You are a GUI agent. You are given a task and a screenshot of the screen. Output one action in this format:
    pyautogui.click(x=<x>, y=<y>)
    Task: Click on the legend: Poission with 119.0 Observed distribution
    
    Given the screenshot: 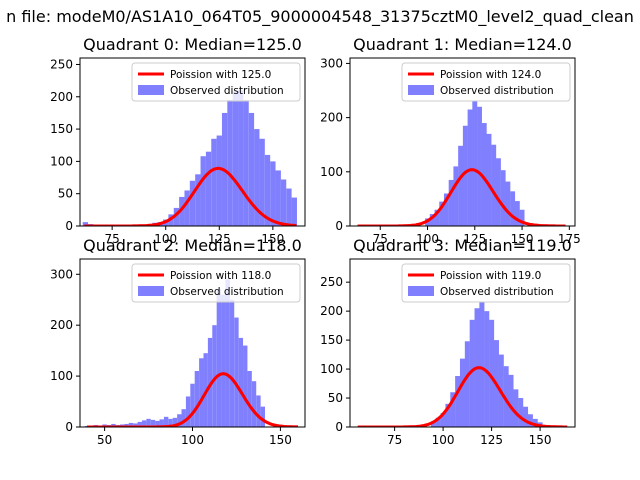 What is the action you would take?
    pyautogui.click(x=486, y=283)
    